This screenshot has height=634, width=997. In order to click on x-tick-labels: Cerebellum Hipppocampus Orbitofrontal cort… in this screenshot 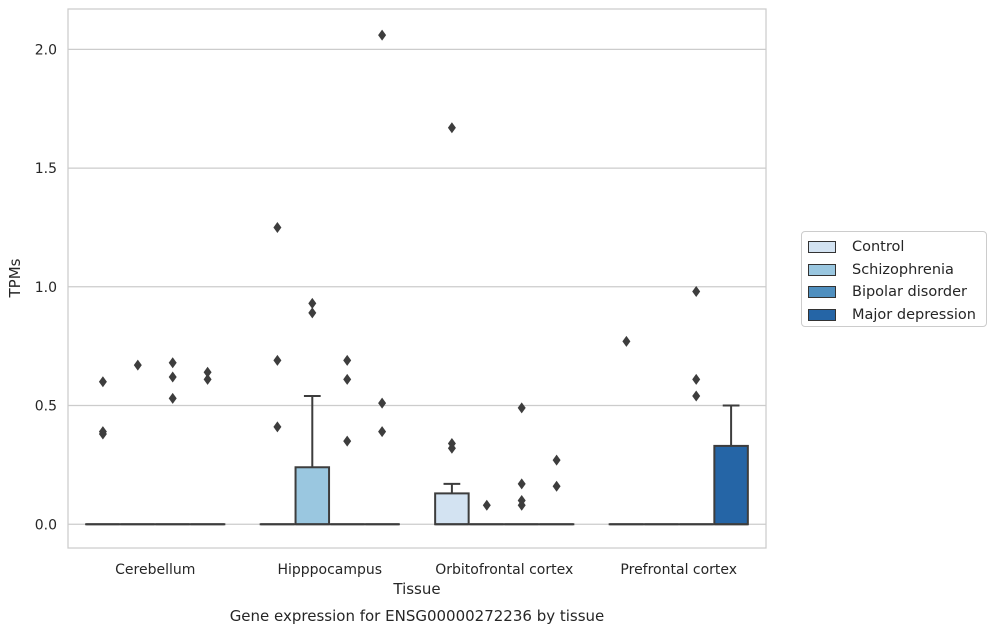, I will do `click(426, 570)`.